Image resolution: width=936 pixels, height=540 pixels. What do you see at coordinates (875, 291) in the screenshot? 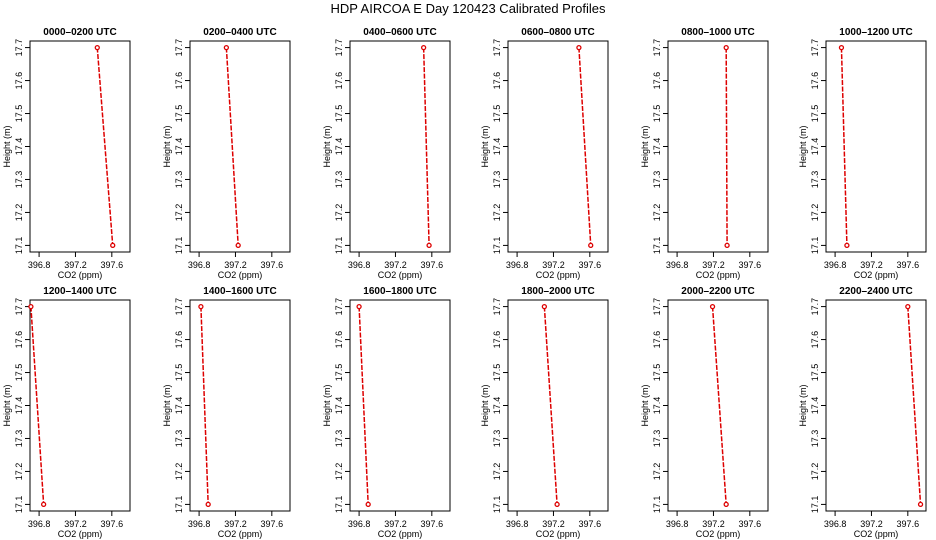
I see `chart-title: 2200–2400 UTC` at bounding box center [875, 291].